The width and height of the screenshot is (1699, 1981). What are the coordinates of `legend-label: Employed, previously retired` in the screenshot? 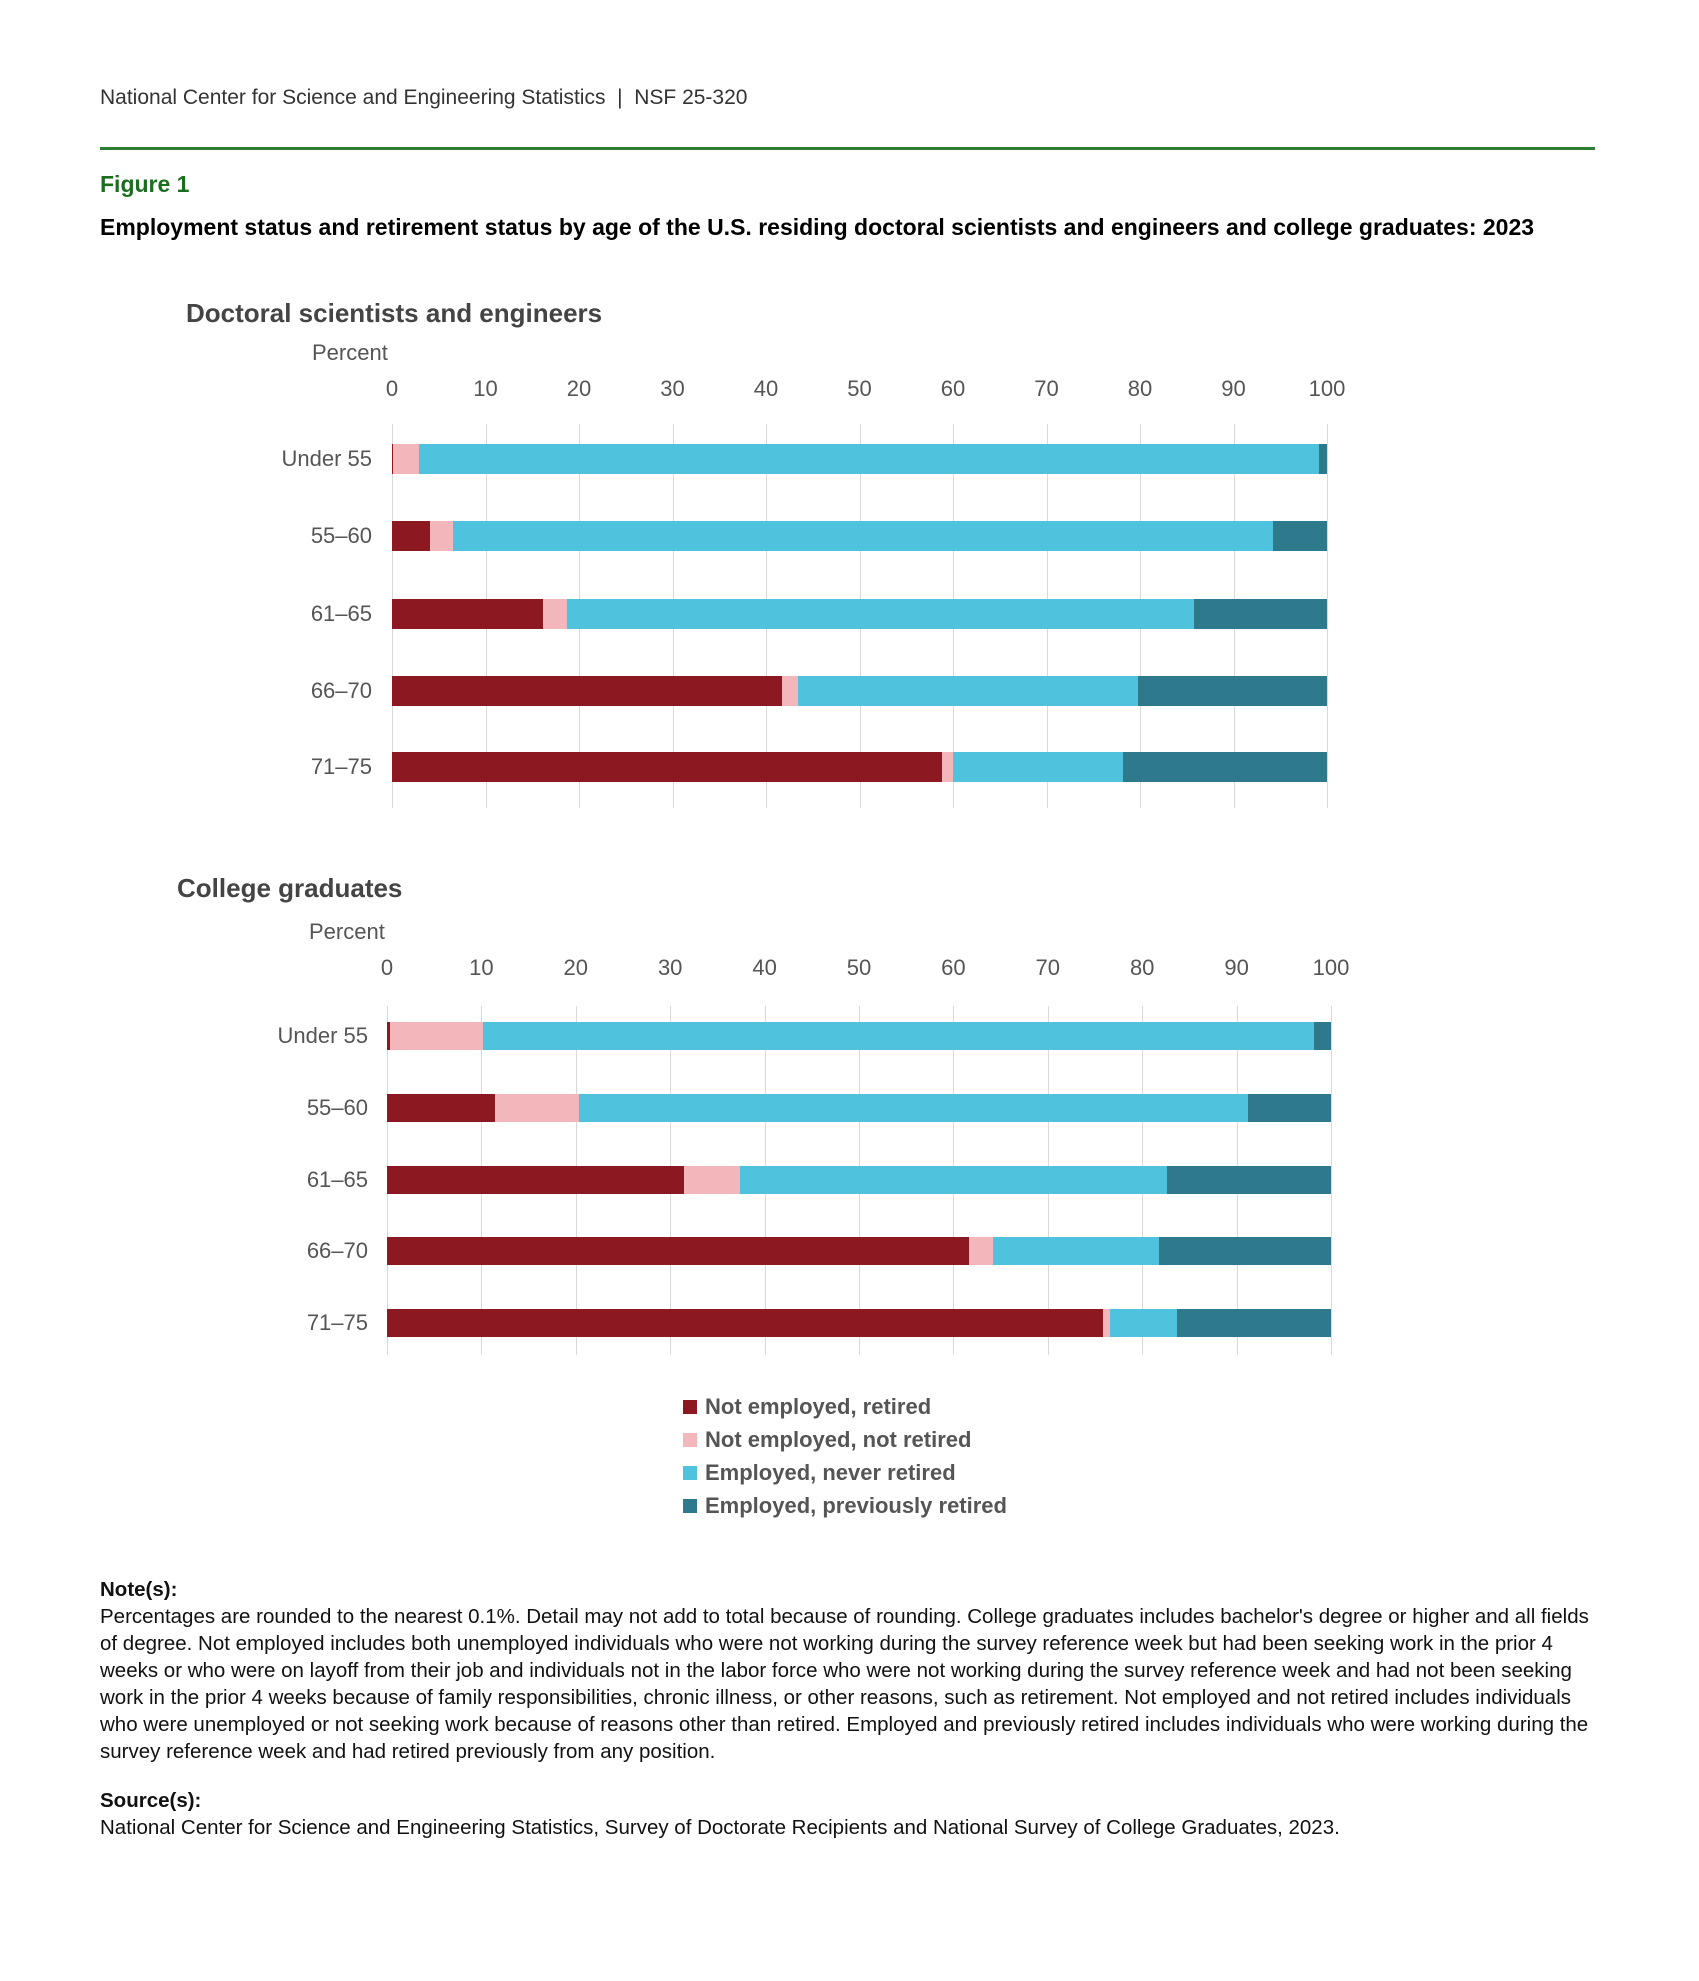 It's located at (856, 1505).